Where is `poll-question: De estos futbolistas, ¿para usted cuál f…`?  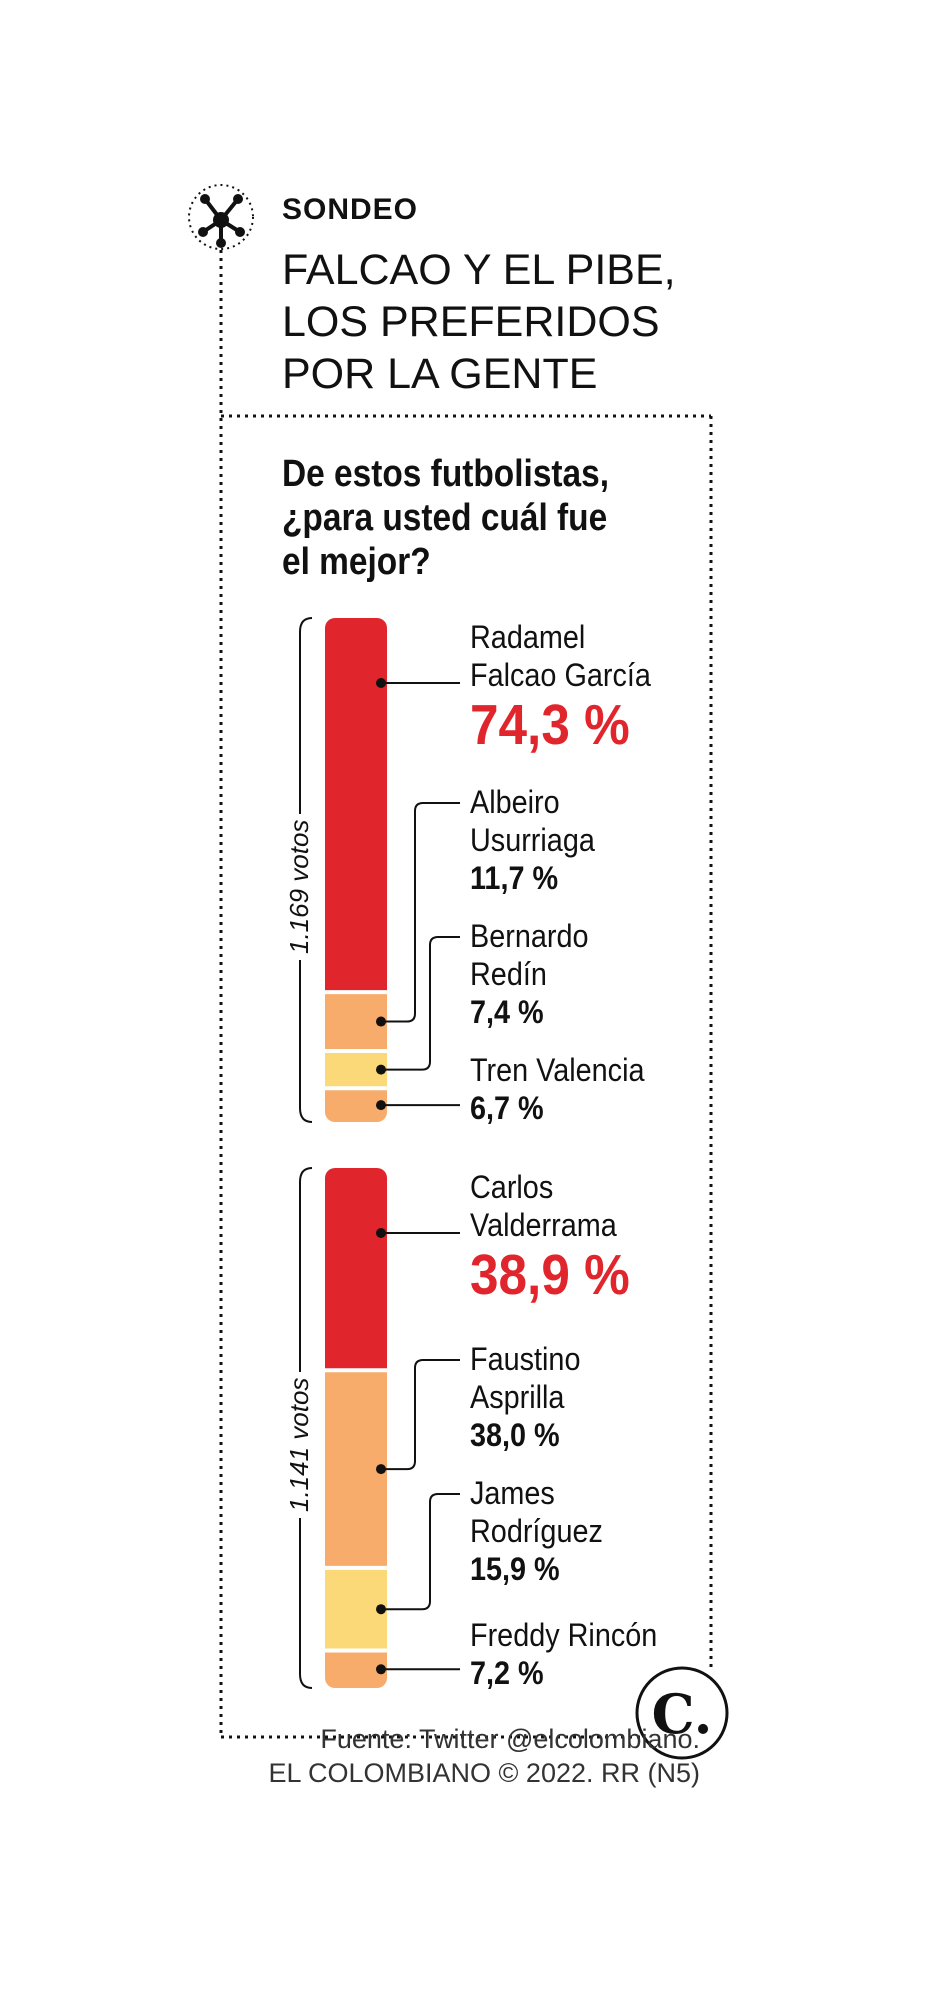
poll-question: De estos futbolistas, ¿para usted cuál f… is located at coordinates (467, 518).